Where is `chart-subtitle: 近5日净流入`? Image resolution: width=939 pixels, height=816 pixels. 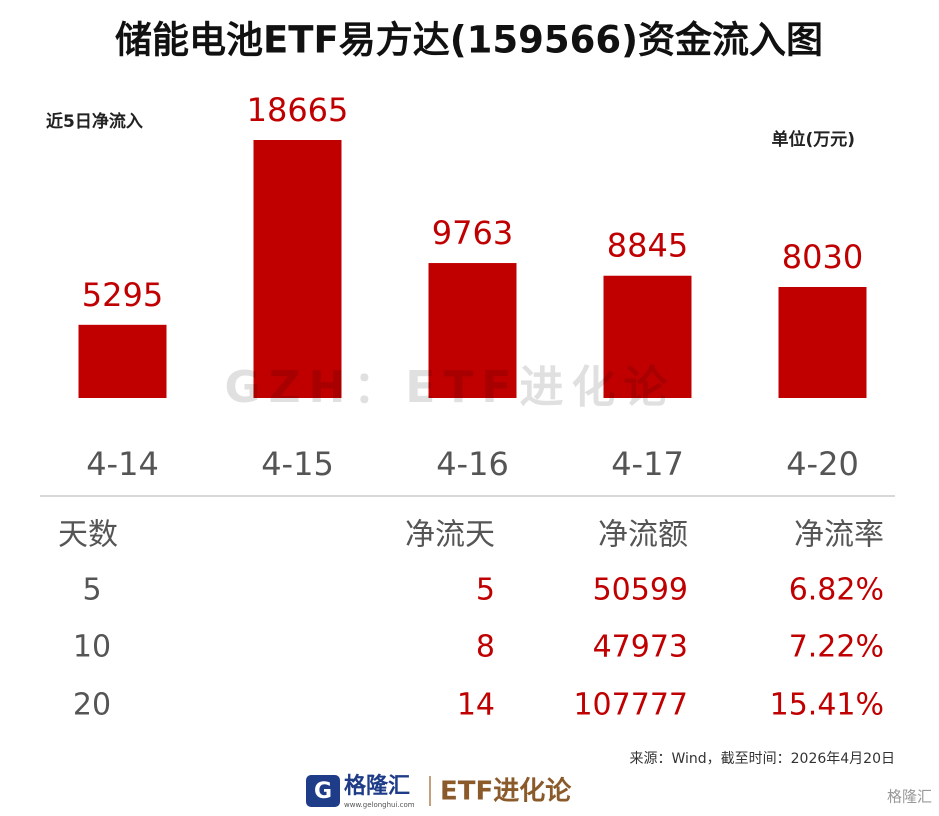 chart-subtitle: 近5日净流入 is located at coordinates (94, 121).